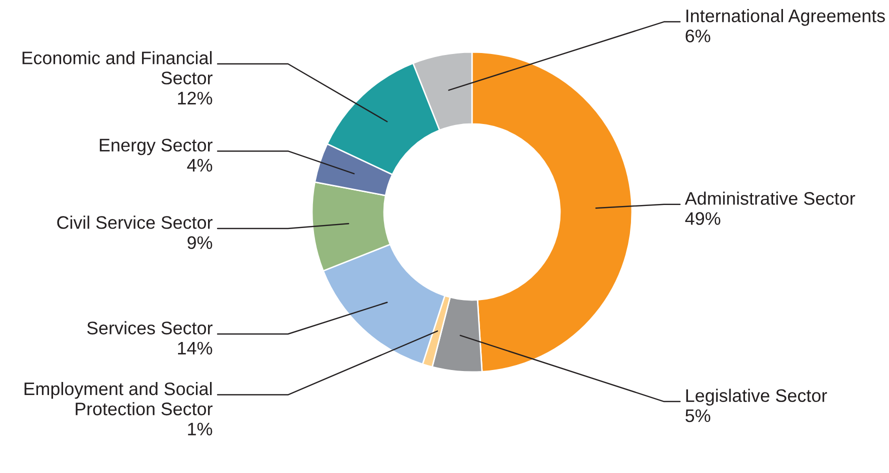 This screenshot has width=889, height=473. Describe the element at coordinates (200, 429) in the screenshot. I see `data-label: 1%` at that location.